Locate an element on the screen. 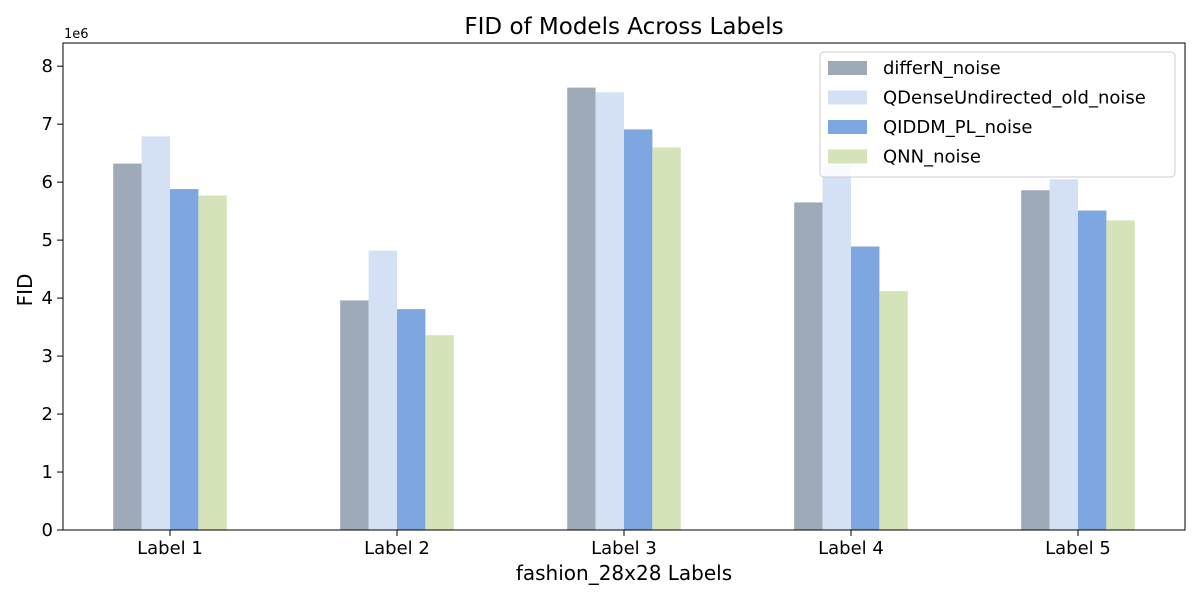 This screenshot has width=1200, height=600. y-tick-label: 1 is located at coordinates (47, 472).